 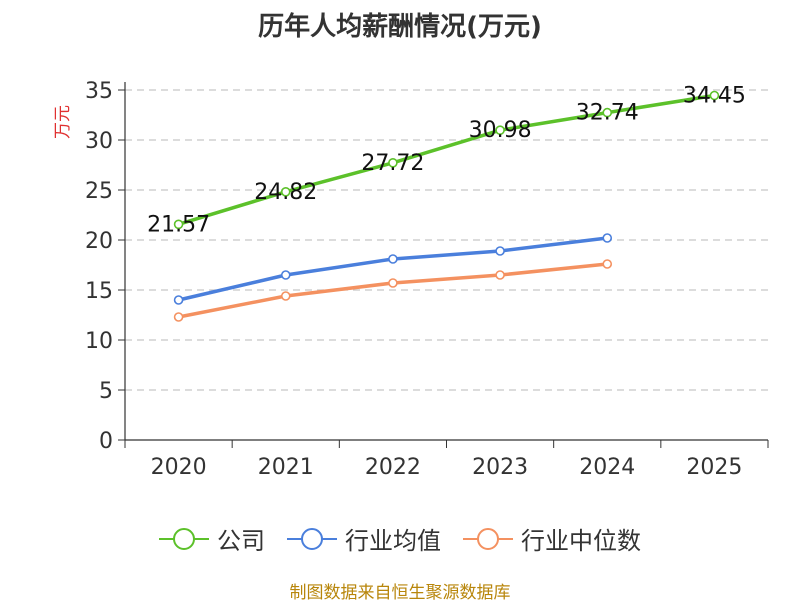 I want to click on data-label: 21.57, so click(x=178, y=224).